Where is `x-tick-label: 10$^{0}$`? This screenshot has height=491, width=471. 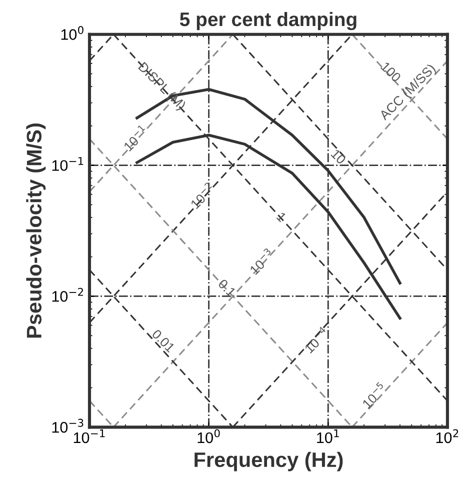 x-tick-label: 10$^{0}$ is located at coordinates (209, 436).